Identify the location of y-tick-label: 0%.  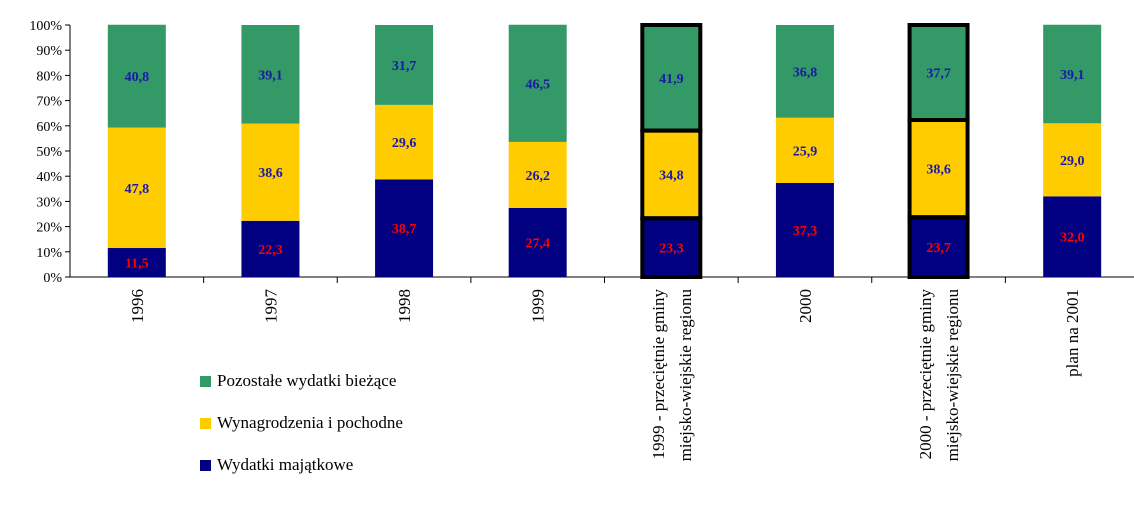
(52, 278).